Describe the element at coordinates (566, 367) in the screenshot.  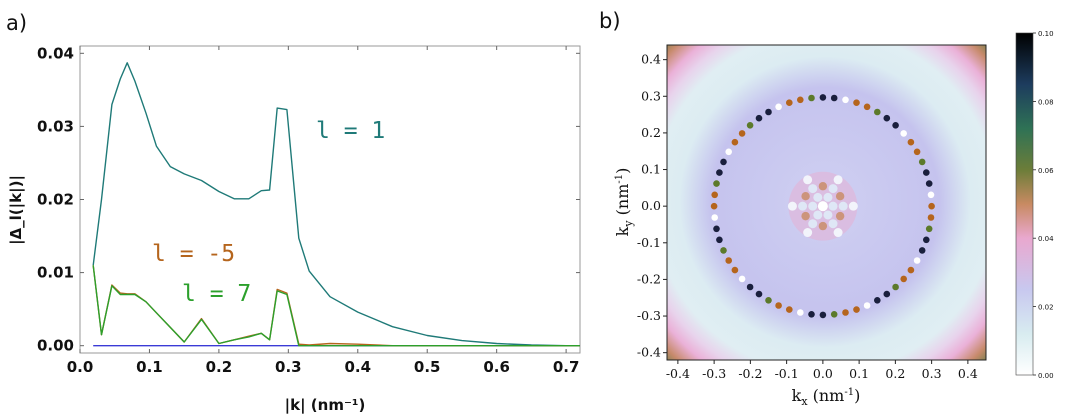
I see `x-tick-label: 0.7` at that location.